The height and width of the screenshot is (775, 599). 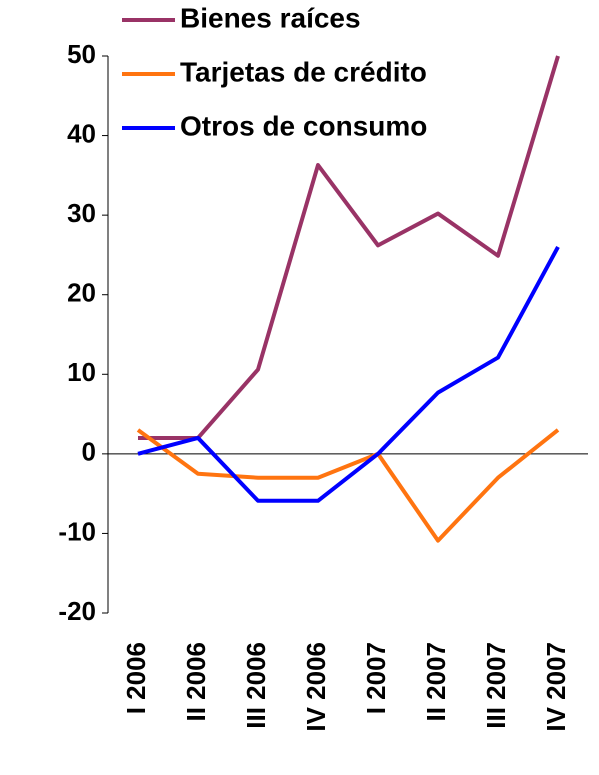 I want to click on x-tick-label: I 2007, so click(x=376, y=678).